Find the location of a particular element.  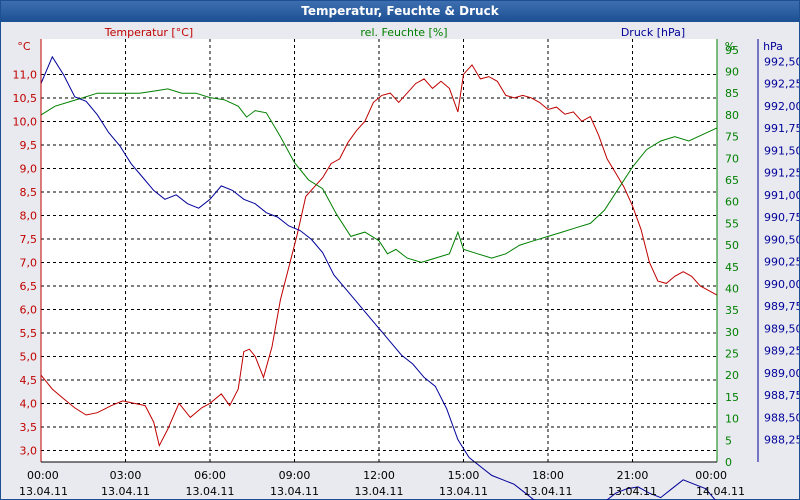

tick-label-temperature: 10,0 is located at coordinates (25, 121).